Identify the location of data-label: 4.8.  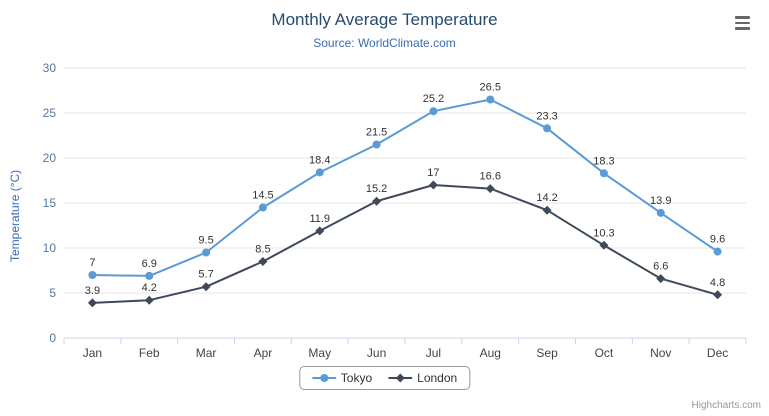
(717, 283).